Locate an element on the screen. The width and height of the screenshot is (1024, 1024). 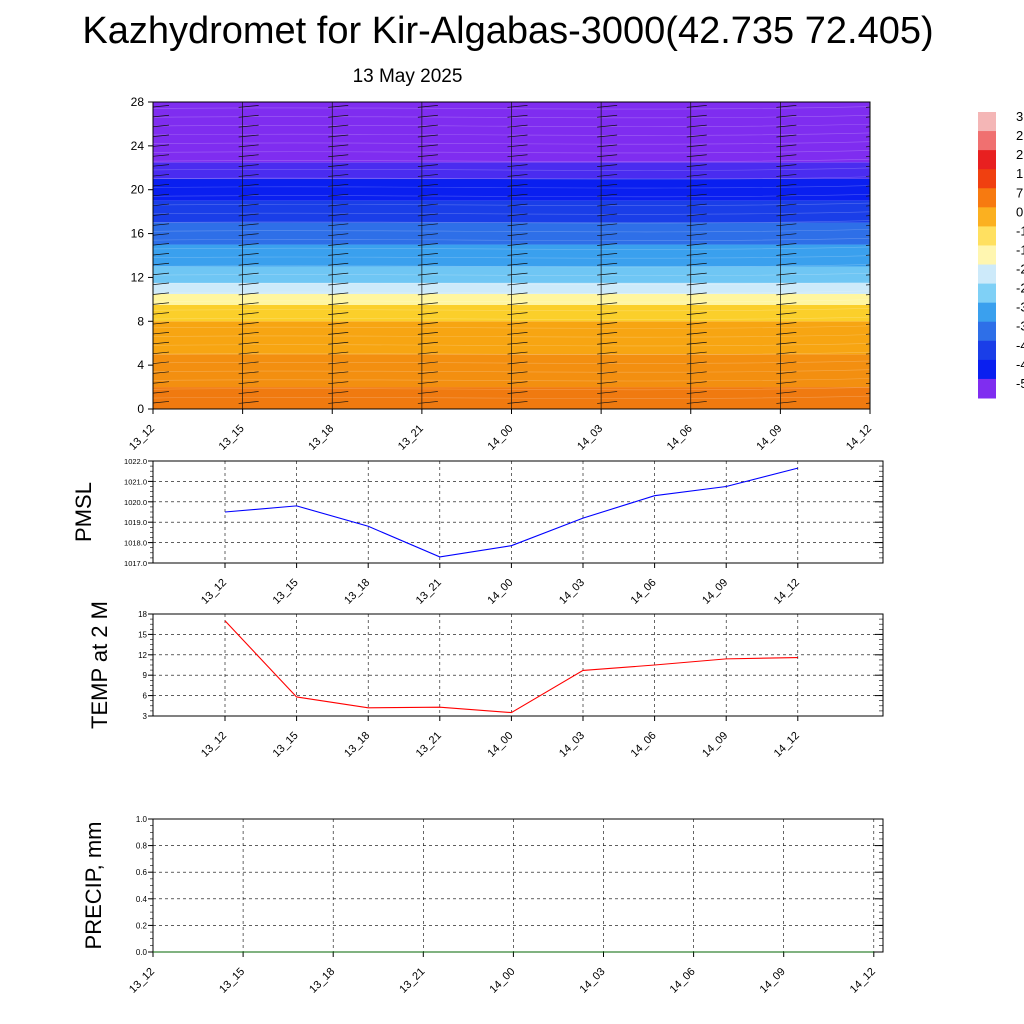
y-axis-title: TEMP at 2 M is located at coordinates (99, 665).